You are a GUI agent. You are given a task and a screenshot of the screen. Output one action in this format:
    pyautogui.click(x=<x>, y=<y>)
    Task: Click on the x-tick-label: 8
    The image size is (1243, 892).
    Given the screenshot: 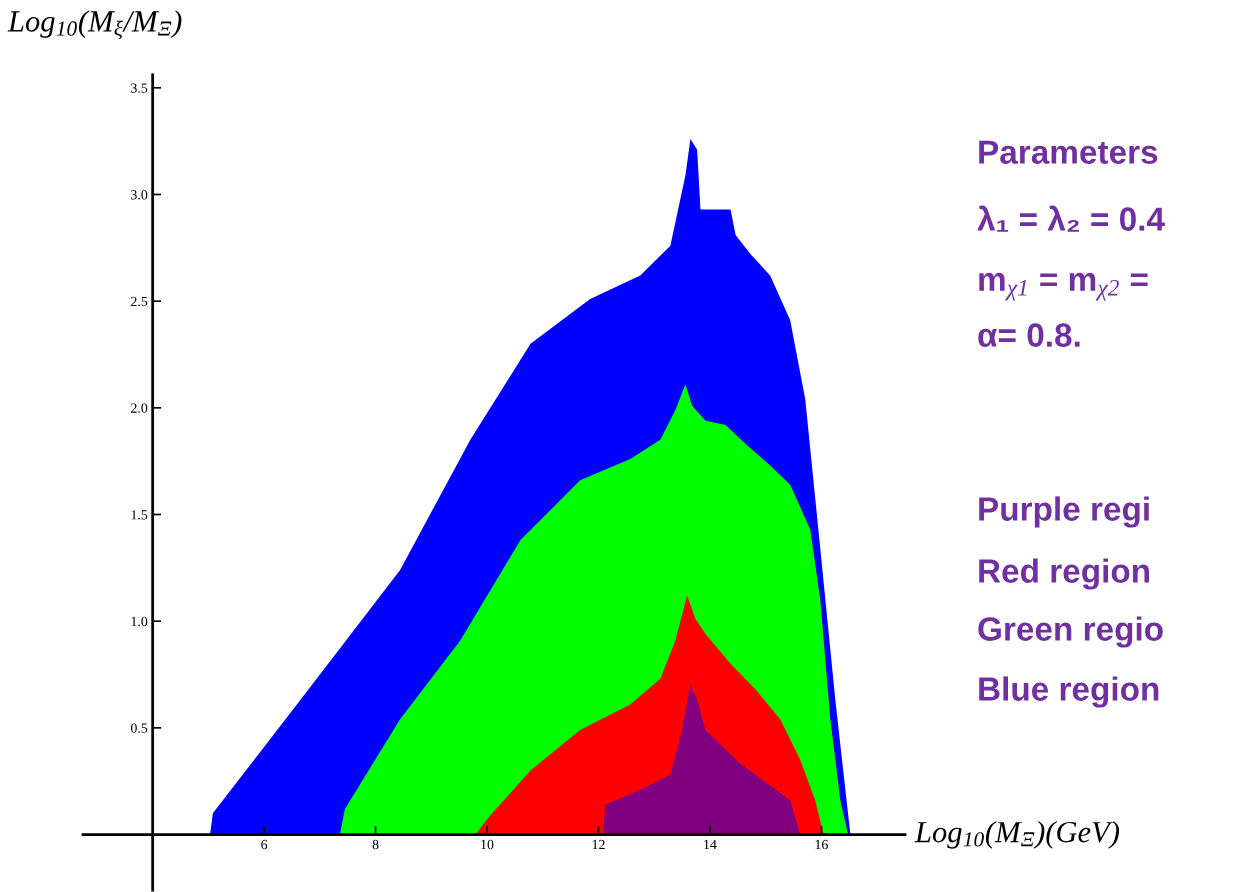 What is the action you would take?
    pyautogui.click(x=375, y=844)
    